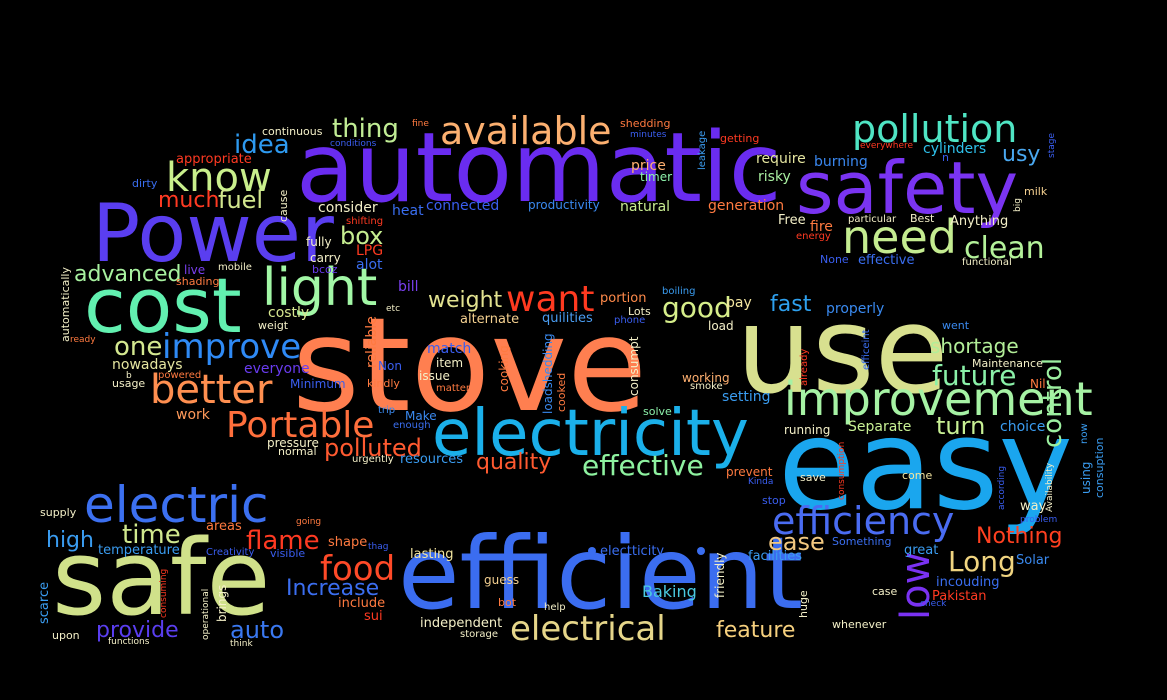  What do you see at coordinates (193, 415) in the screenshot?
I see `word-work: work` at bounding box center [193, 415].